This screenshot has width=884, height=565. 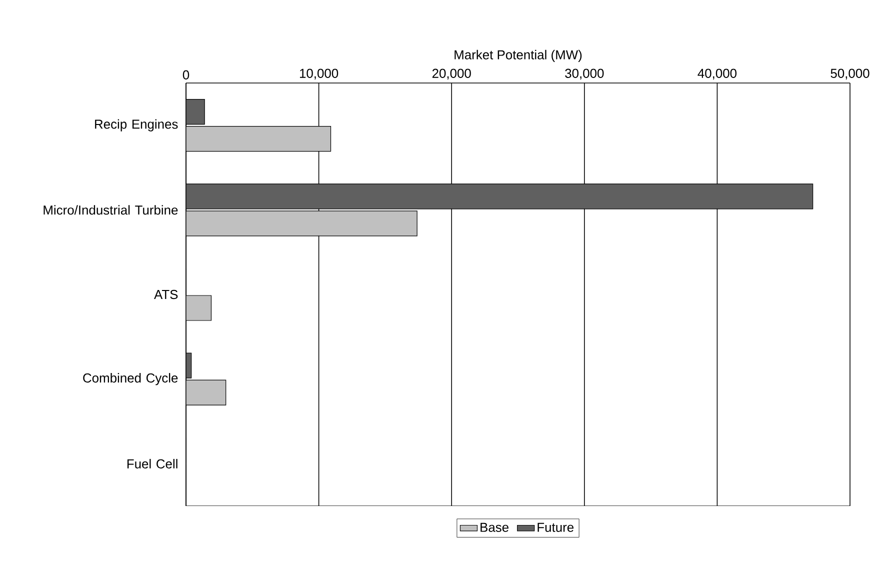 I want to click on y-tick-label: ATS, so click(x=166, y=295).